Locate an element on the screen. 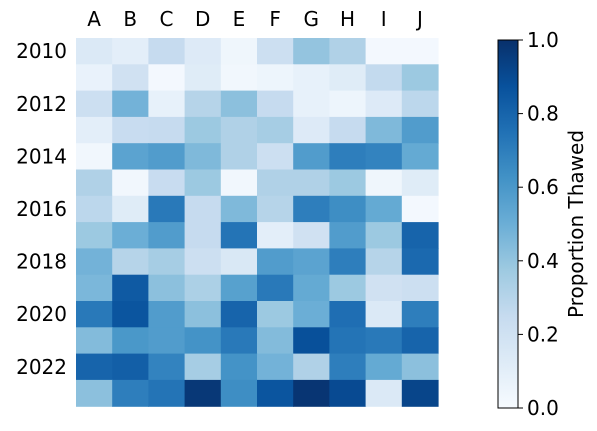 This screenshot has height=431, width=597. heatmap-cell-2016-C is located at coordinates (167, 209).